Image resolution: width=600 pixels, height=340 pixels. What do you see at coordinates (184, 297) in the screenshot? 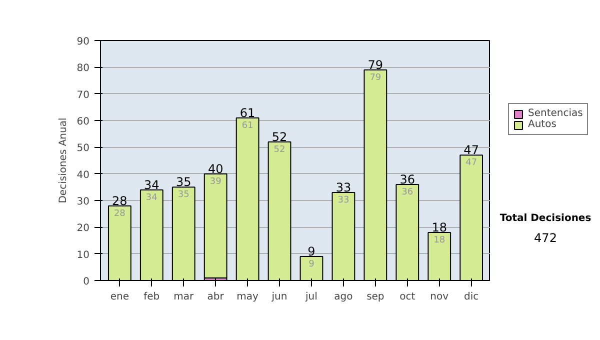
I see `x-tick-label: mar` at bounding box center [184, 297].